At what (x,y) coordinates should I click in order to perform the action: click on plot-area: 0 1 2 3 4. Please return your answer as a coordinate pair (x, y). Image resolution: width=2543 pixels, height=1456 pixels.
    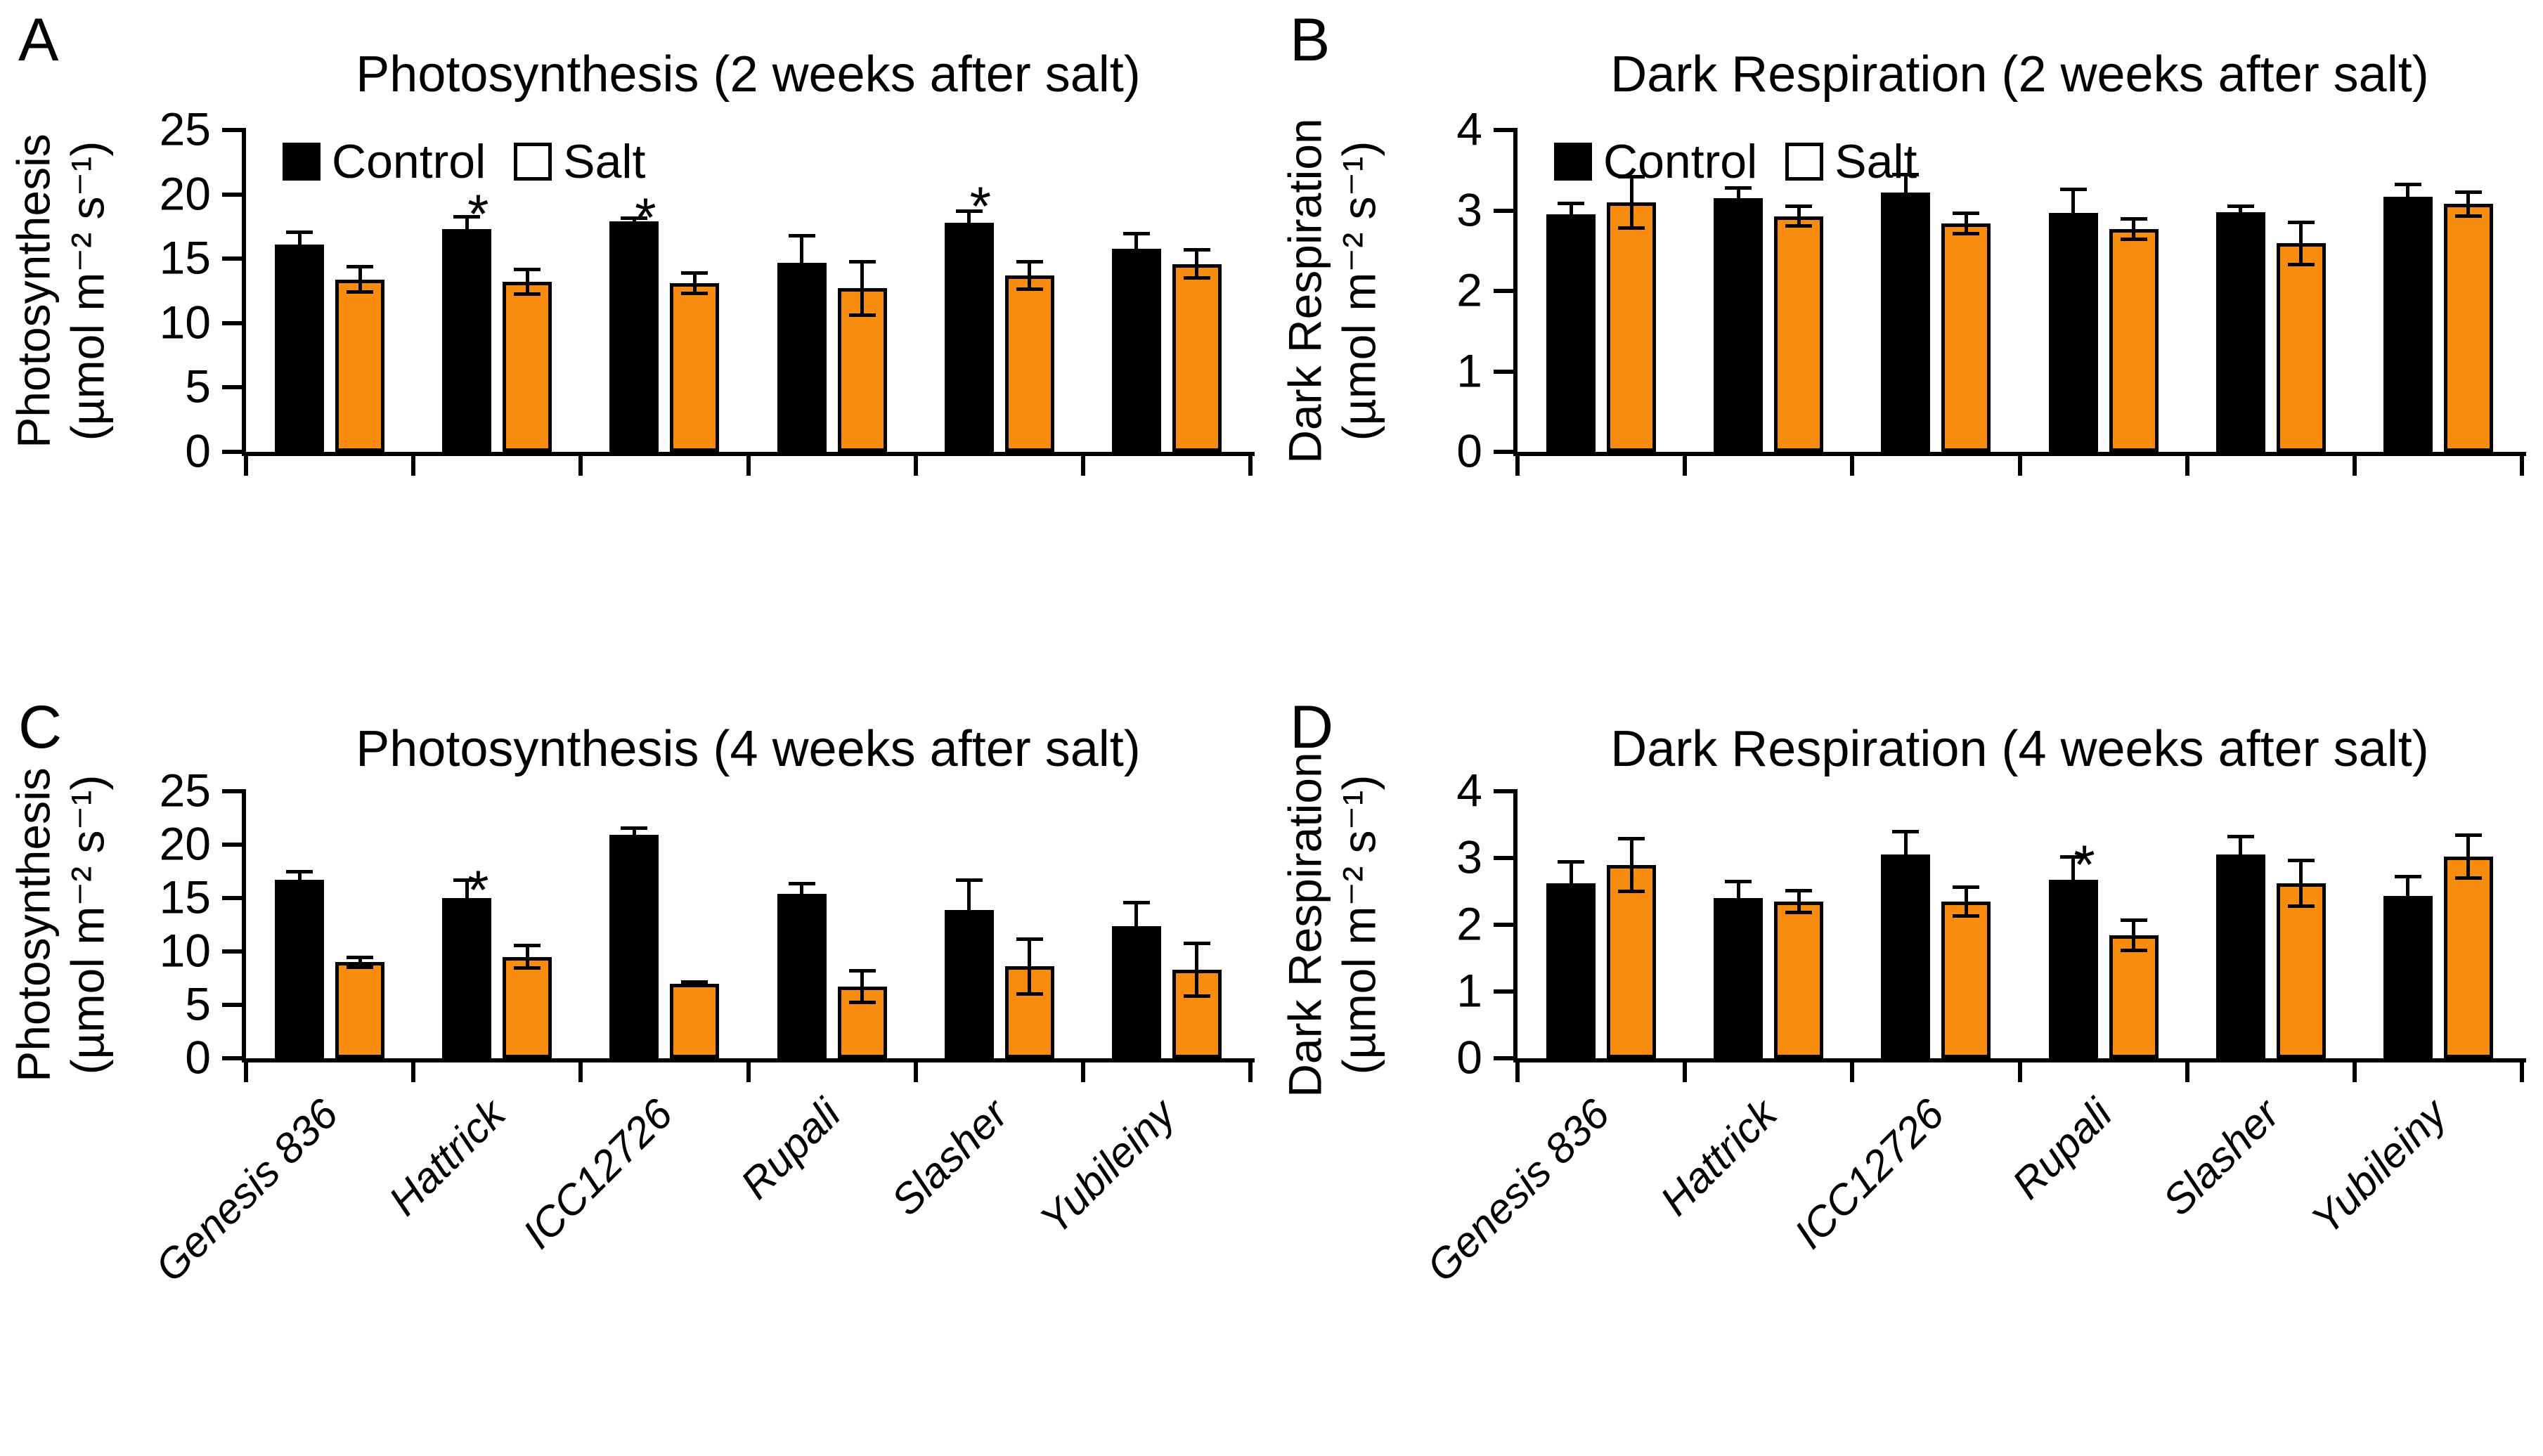
    Looking at the image, I should click on (1991, 291).